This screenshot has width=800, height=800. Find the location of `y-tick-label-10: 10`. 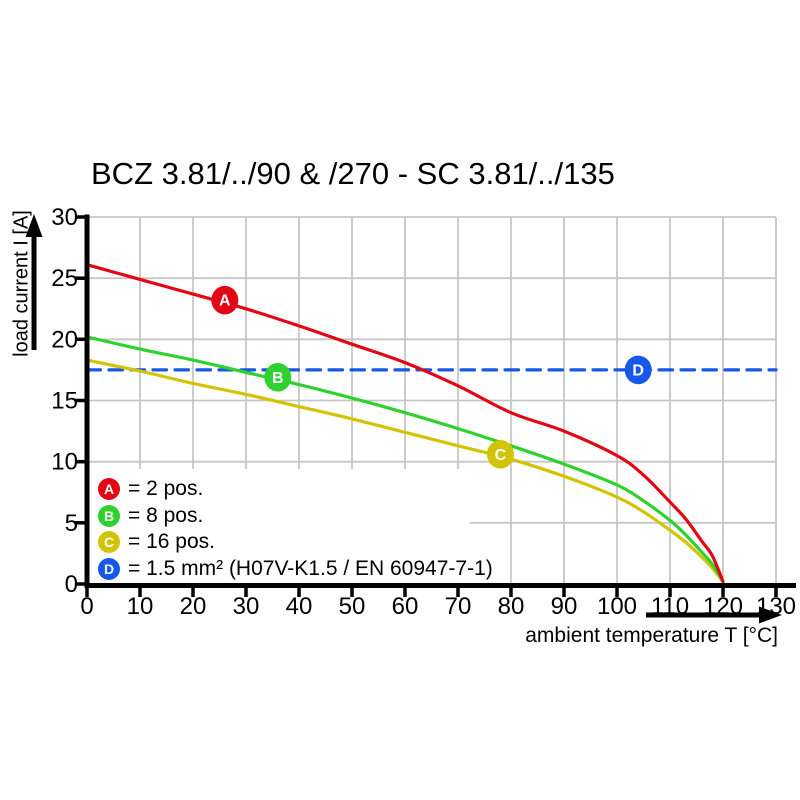

y-tick-label-10: 10 is located at coordinates (64, 462).